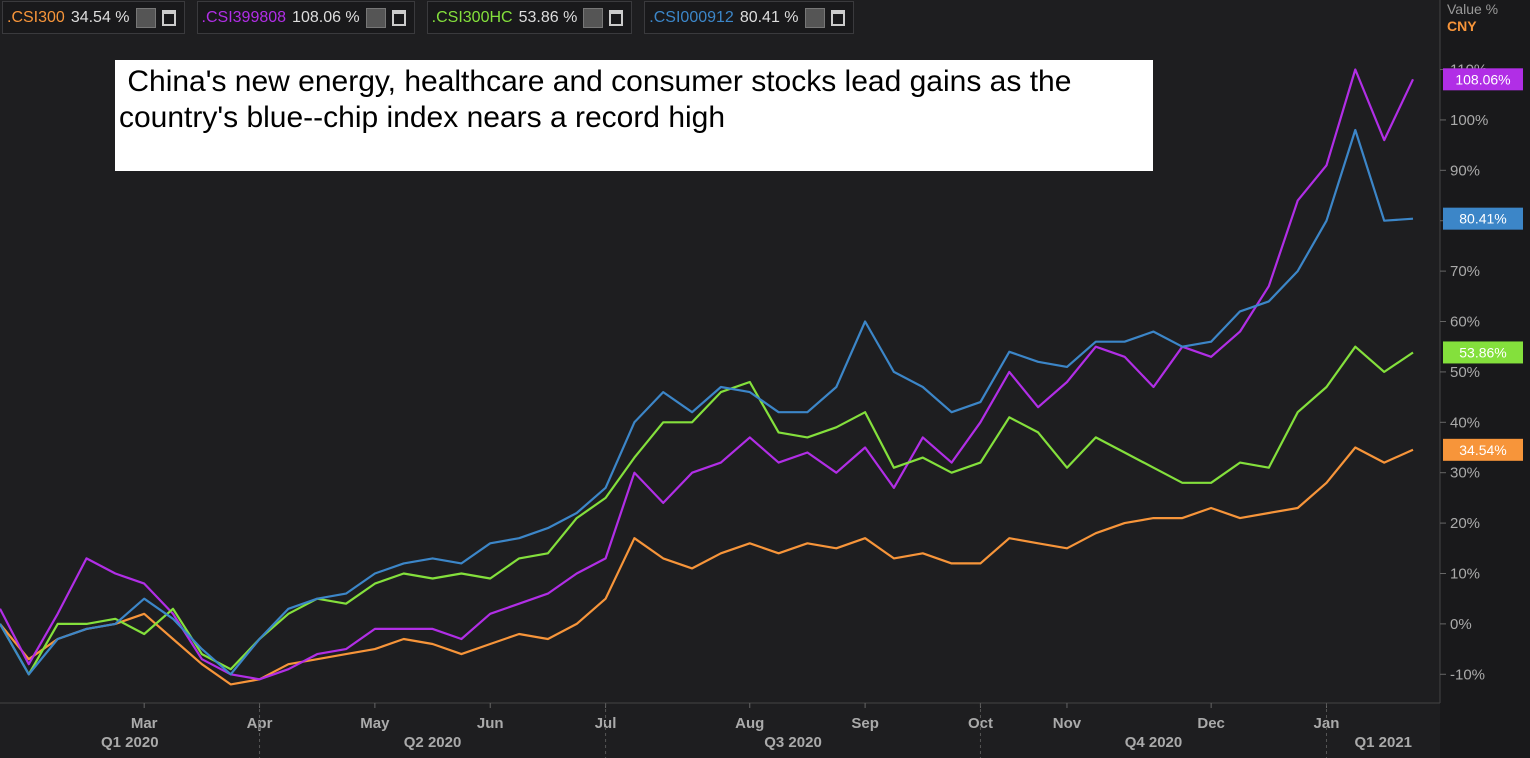 The height and width of the screenshot is (758, 1530). What do you see at coordinates (1465, 372) in the screenshot?
I see `y-tick-label: 50%` at bounding box center [1465, 372].